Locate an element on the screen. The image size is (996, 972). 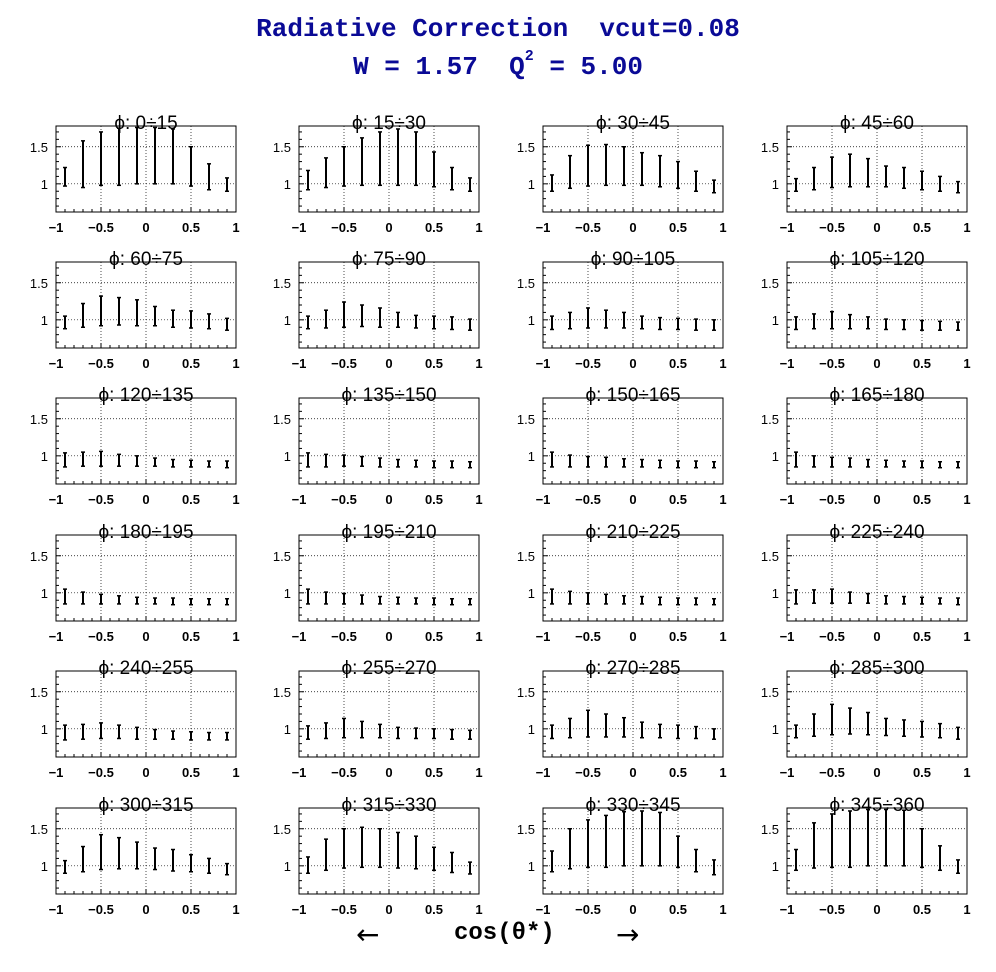
panel-title: ϕ: 210÷225 is located at coordinates (632, 532).